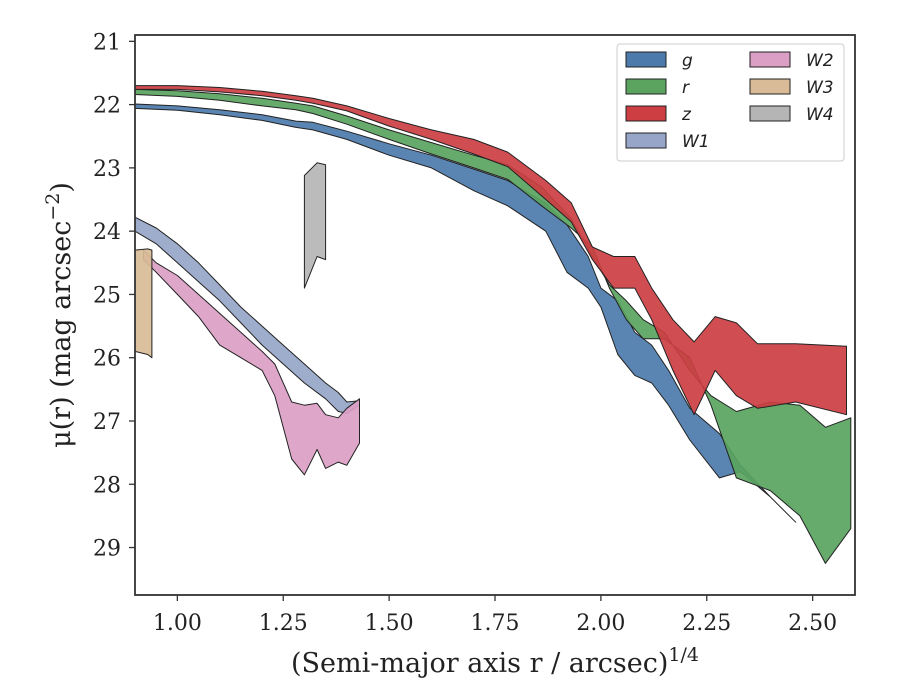 The image size is (900, 700). Describe the element at coordinates (646, 59) in the screenshot. I see `legend-swatch-g` at that location.